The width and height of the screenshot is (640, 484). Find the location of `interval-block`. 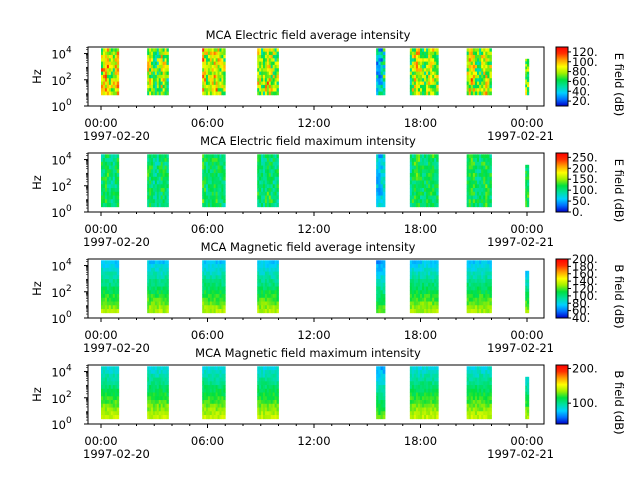

interval-block is located at coordinates (158, 287).